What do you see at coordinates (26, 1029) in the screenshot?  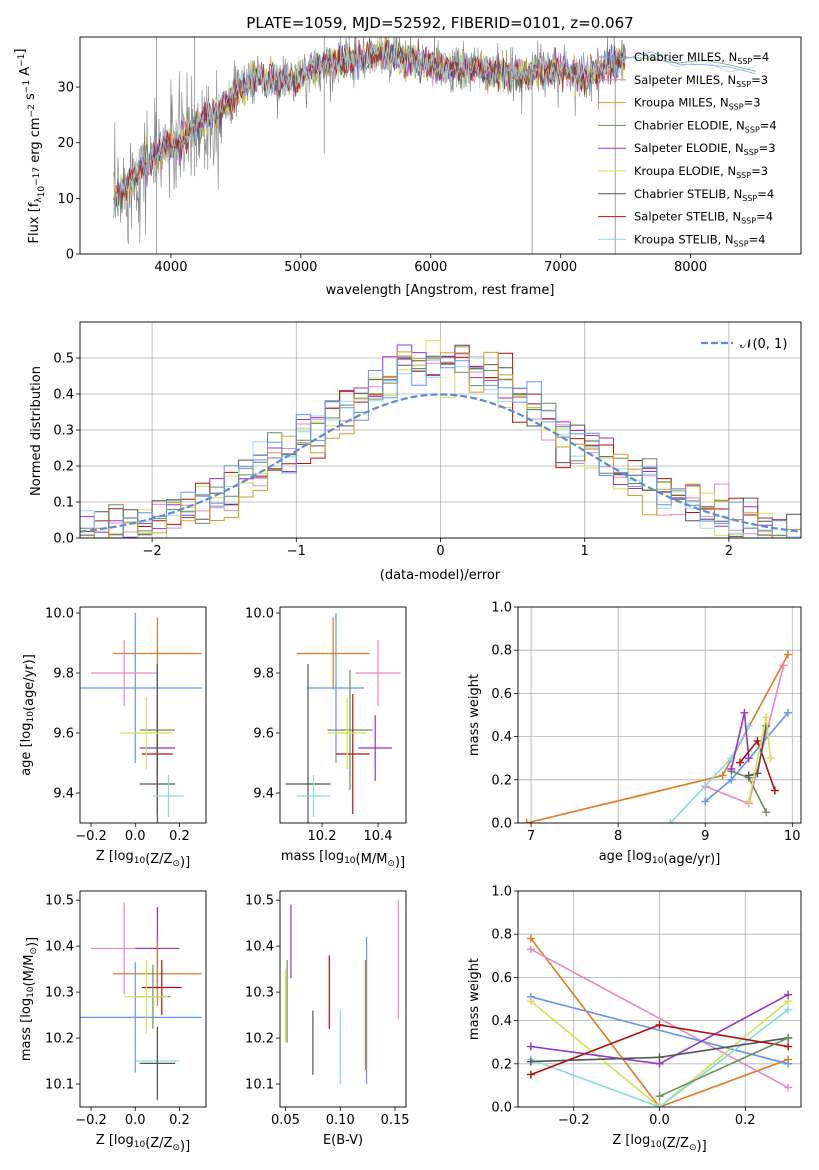 I see `label-part: mass [log` at bounding box center [26, 1029].